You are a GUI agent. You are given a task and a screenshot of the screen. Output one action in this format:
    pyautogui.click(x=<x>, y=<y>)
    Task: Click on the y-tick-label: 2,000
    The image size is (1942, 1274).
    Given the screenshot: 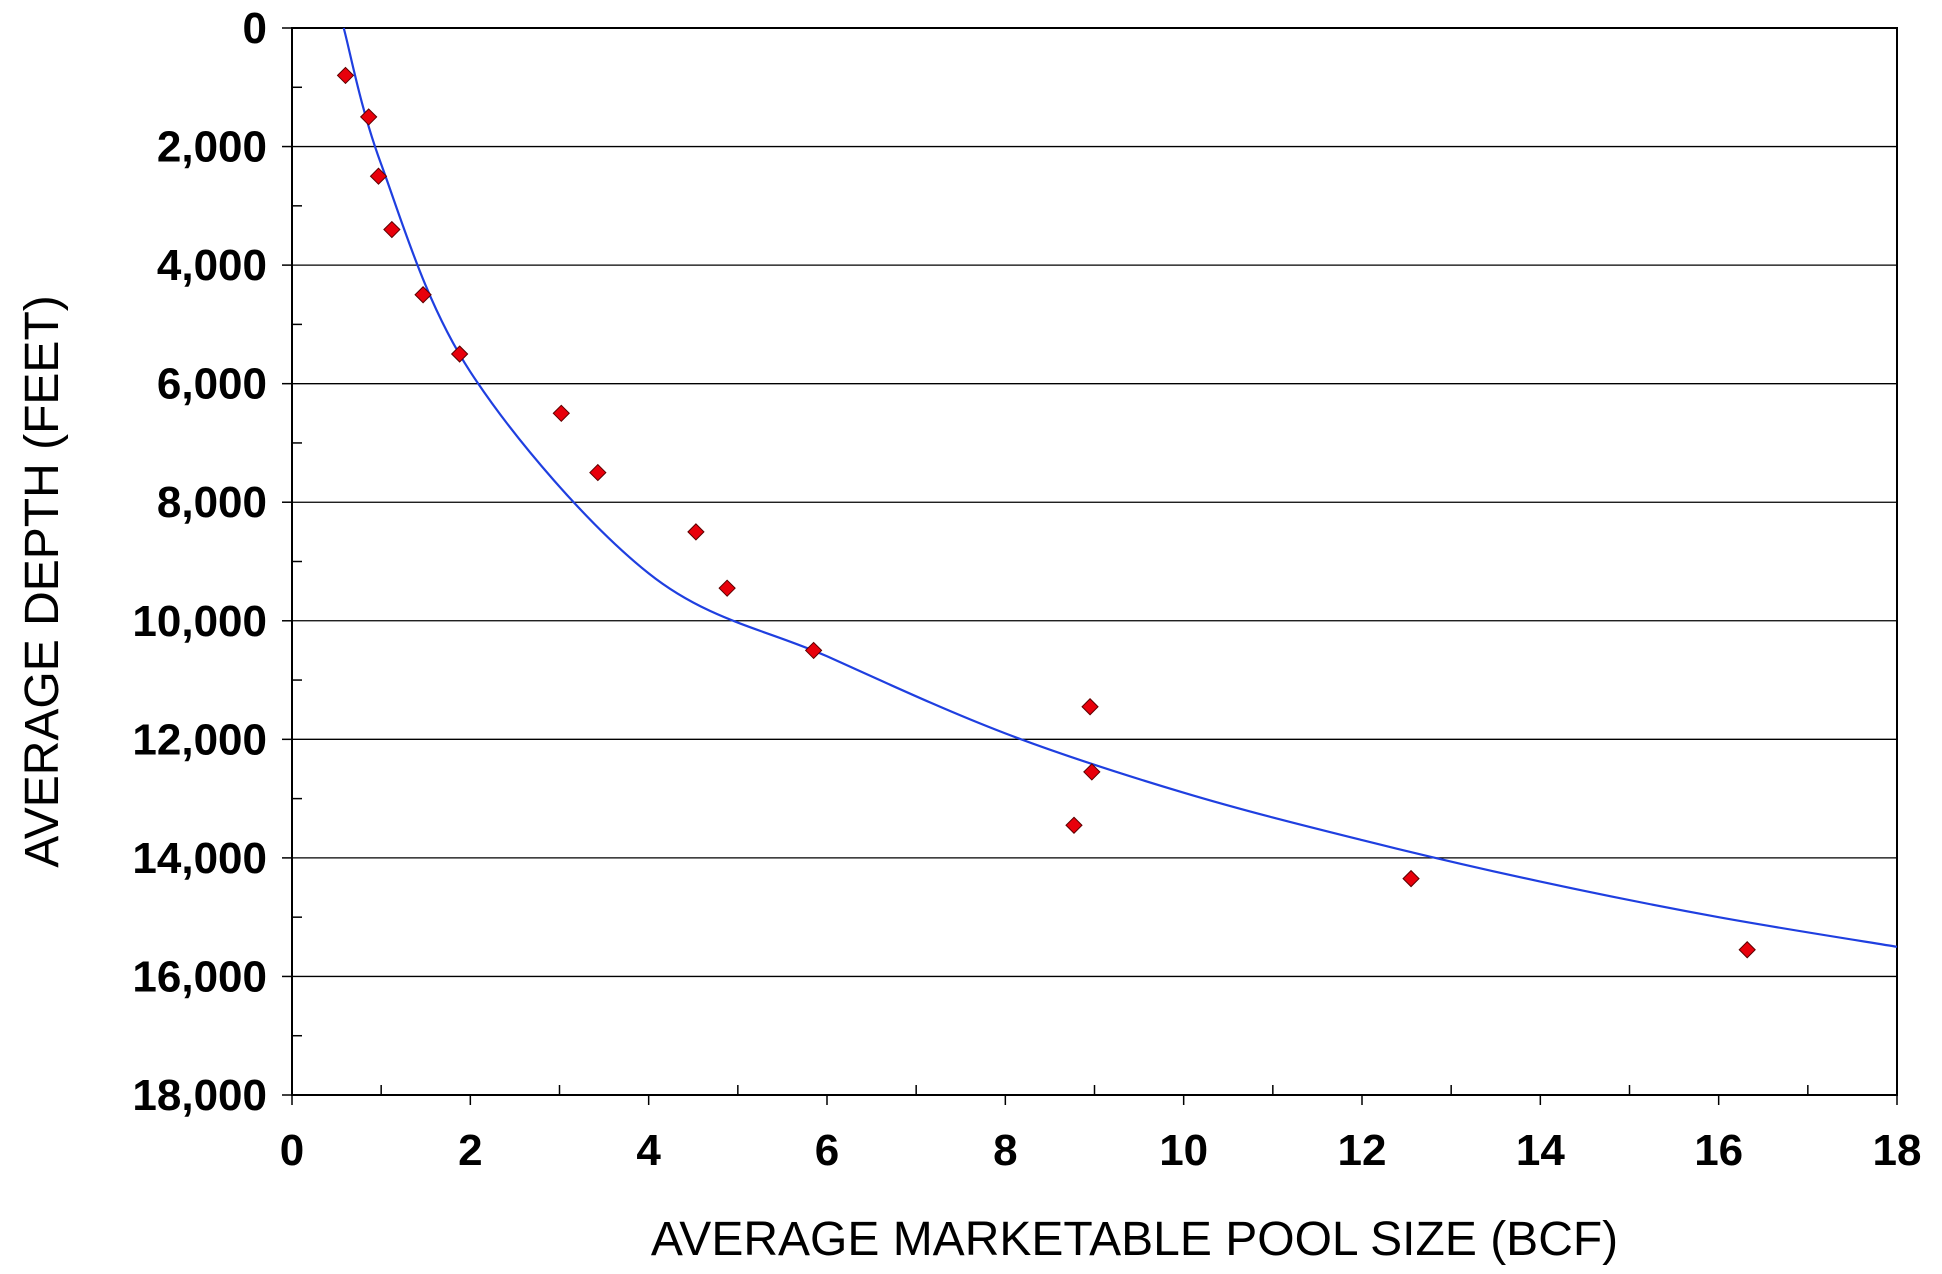 What is the action you would take?
    pyautogui.click(x=212, y=147)
    